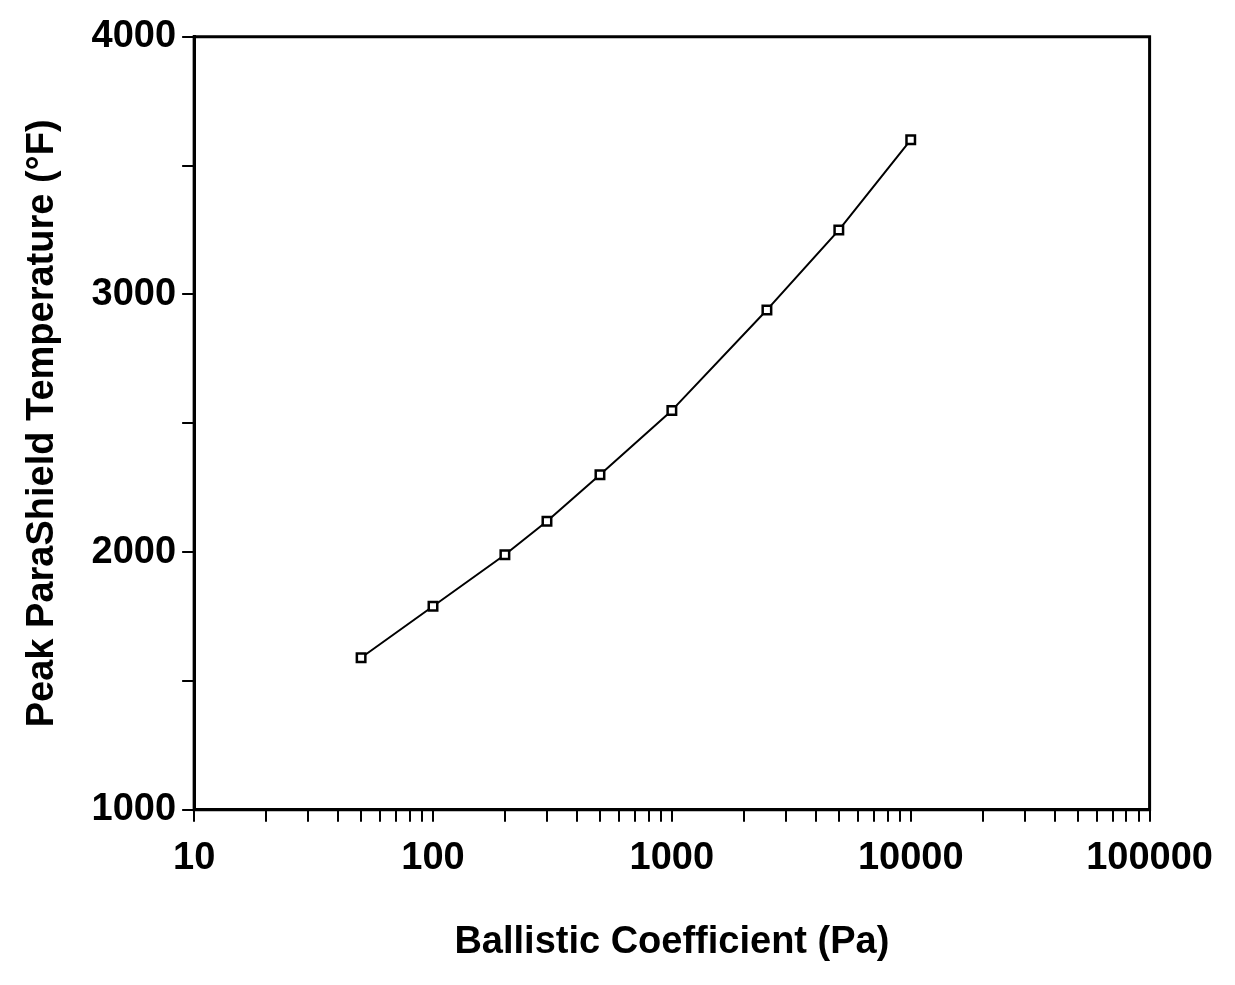 This screenshot has height=985, width=1235. I want to click on y-tick-label: 2000, so click(134, 549).